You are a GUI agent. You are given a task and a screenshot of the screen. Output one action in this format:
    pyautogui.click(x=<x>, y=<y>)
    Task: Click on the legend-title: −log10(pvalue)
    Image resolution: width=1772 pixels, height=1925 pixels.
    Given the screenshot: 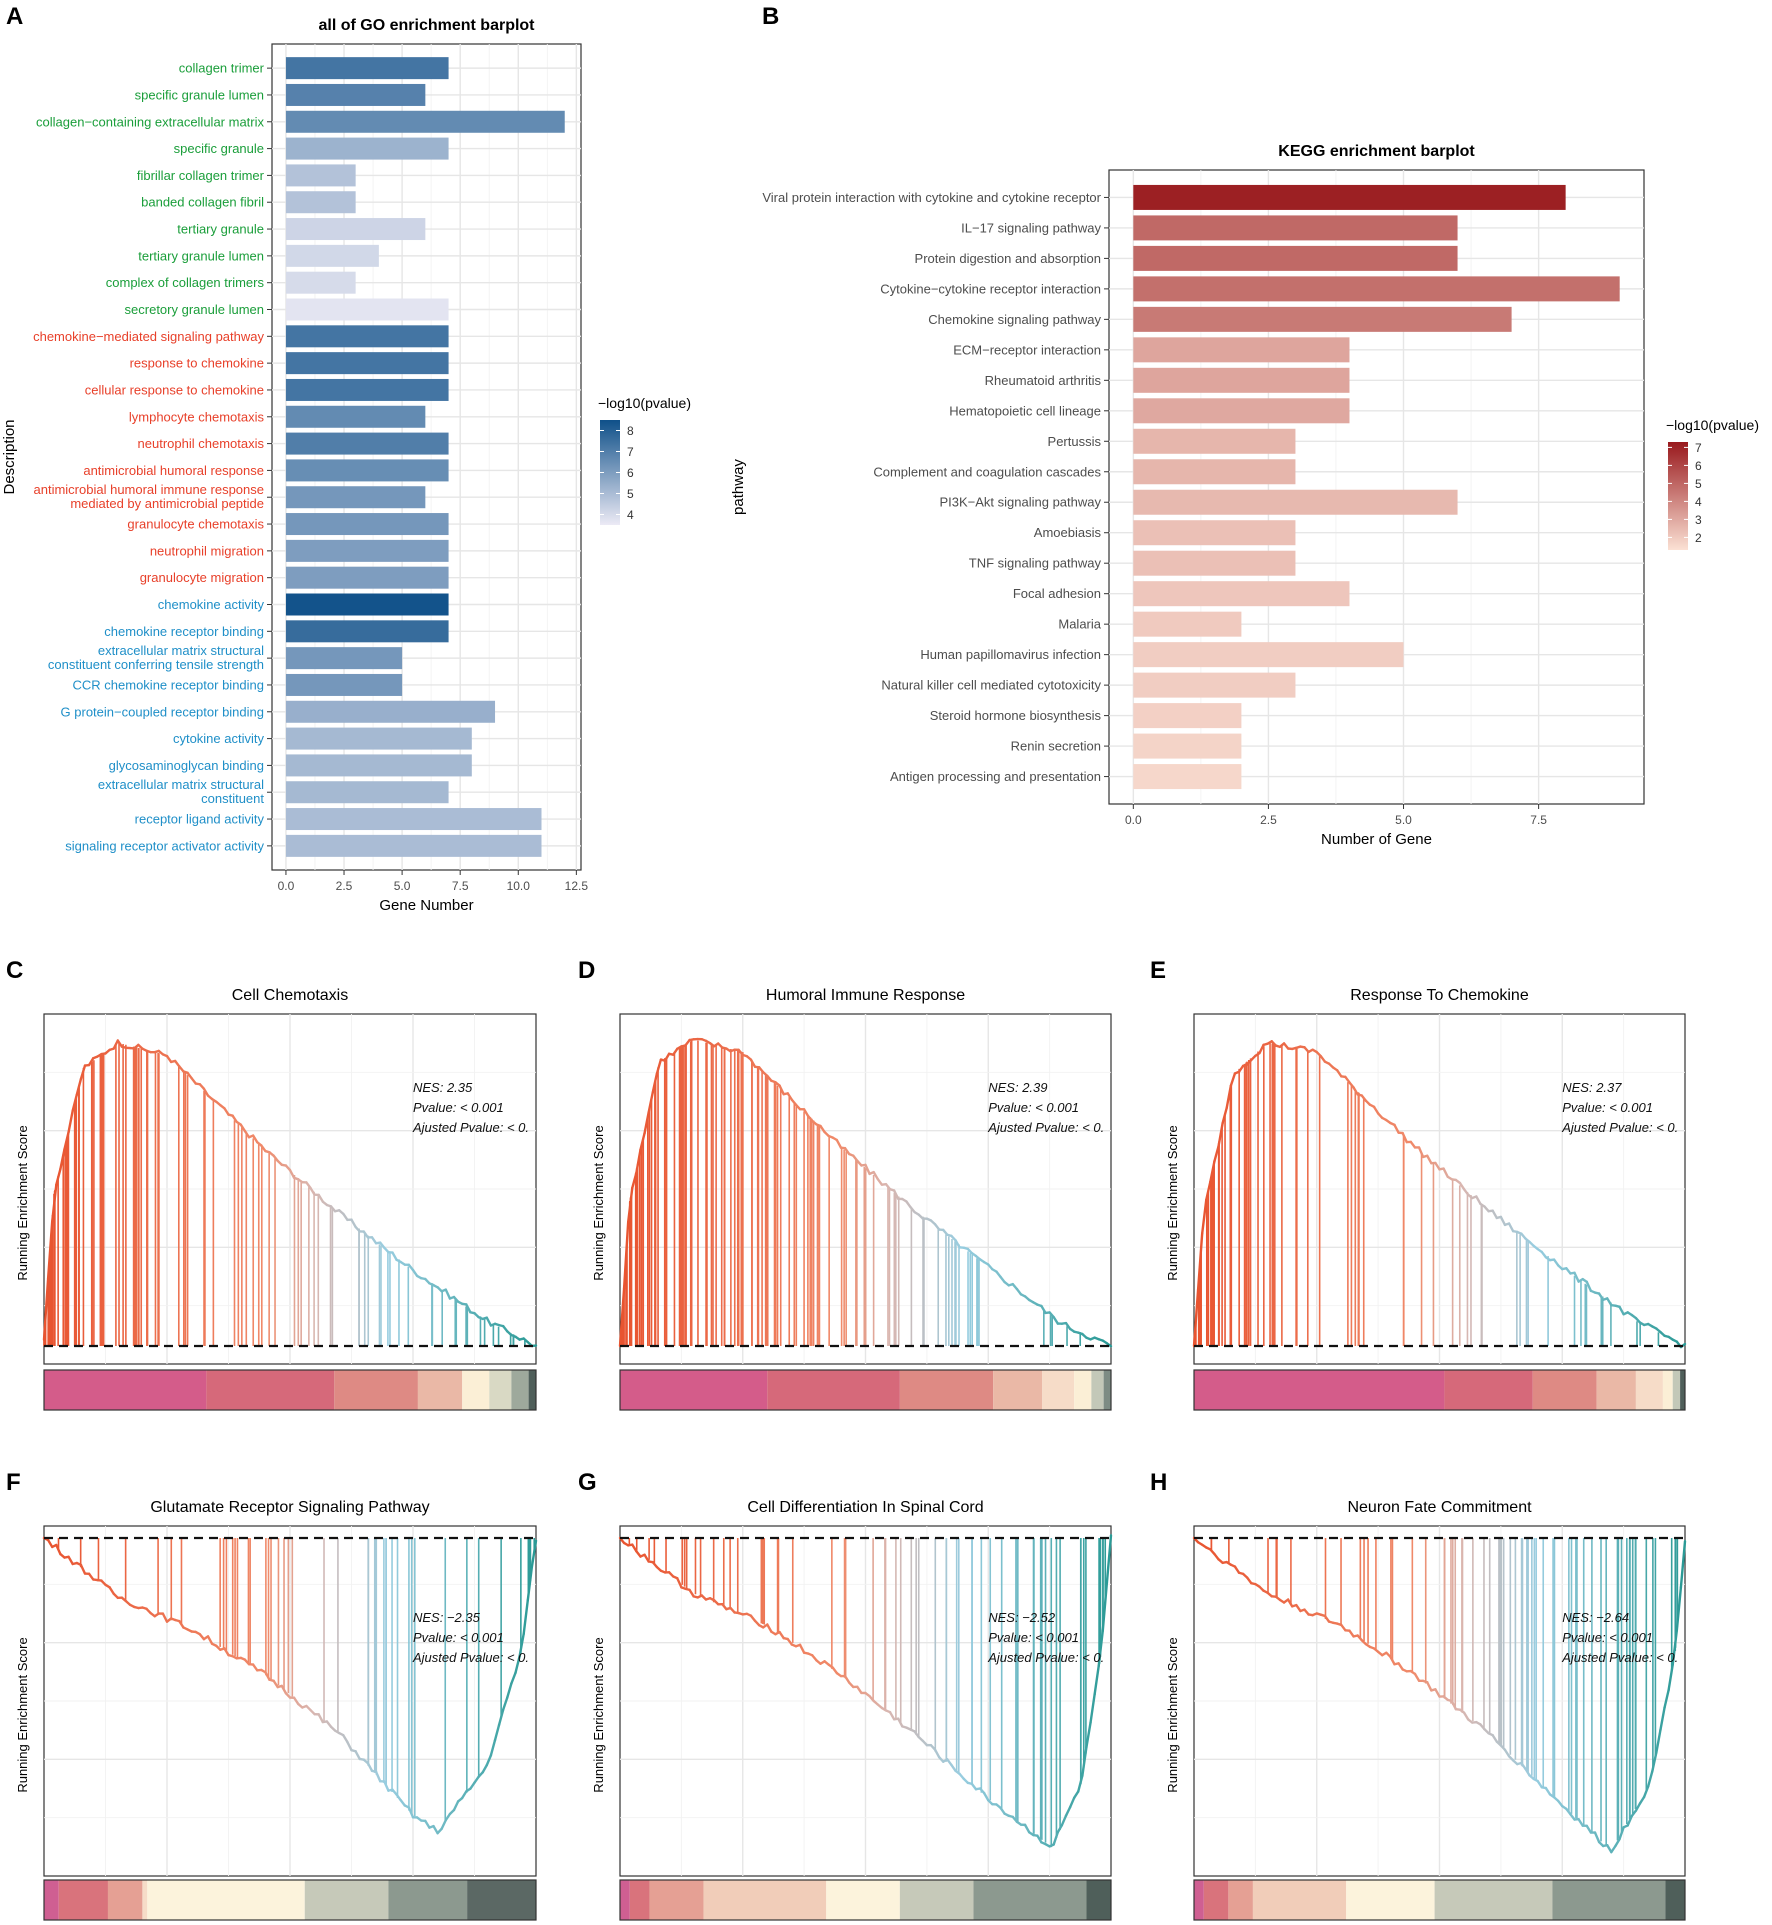 What is the action you would take?
    pyautogui.click(x=644, y=403)
    